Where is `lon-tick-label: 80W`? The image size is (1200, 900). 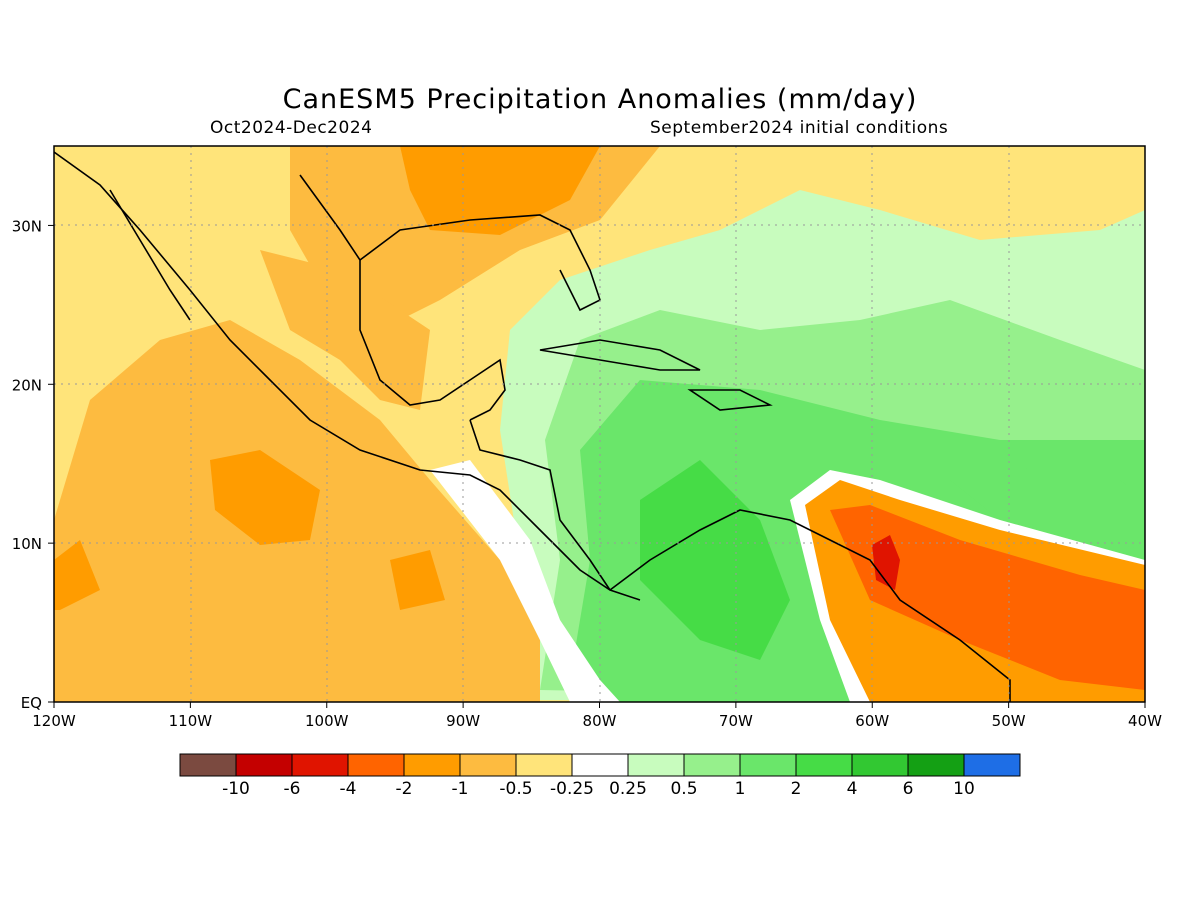
lon-tick-label: 80W is located at coordinates (600, 721).